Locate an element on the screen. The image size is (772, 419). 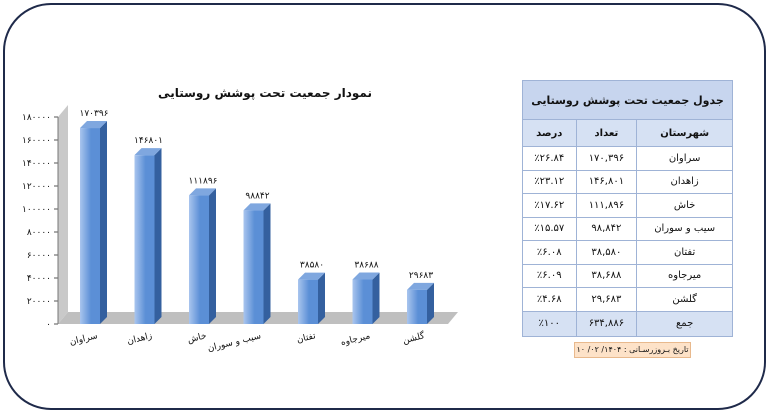
table-row: میرجاوه ۳۸,۶۸۸ ٪۶.۰۹ is located at coordinates (627, 275).